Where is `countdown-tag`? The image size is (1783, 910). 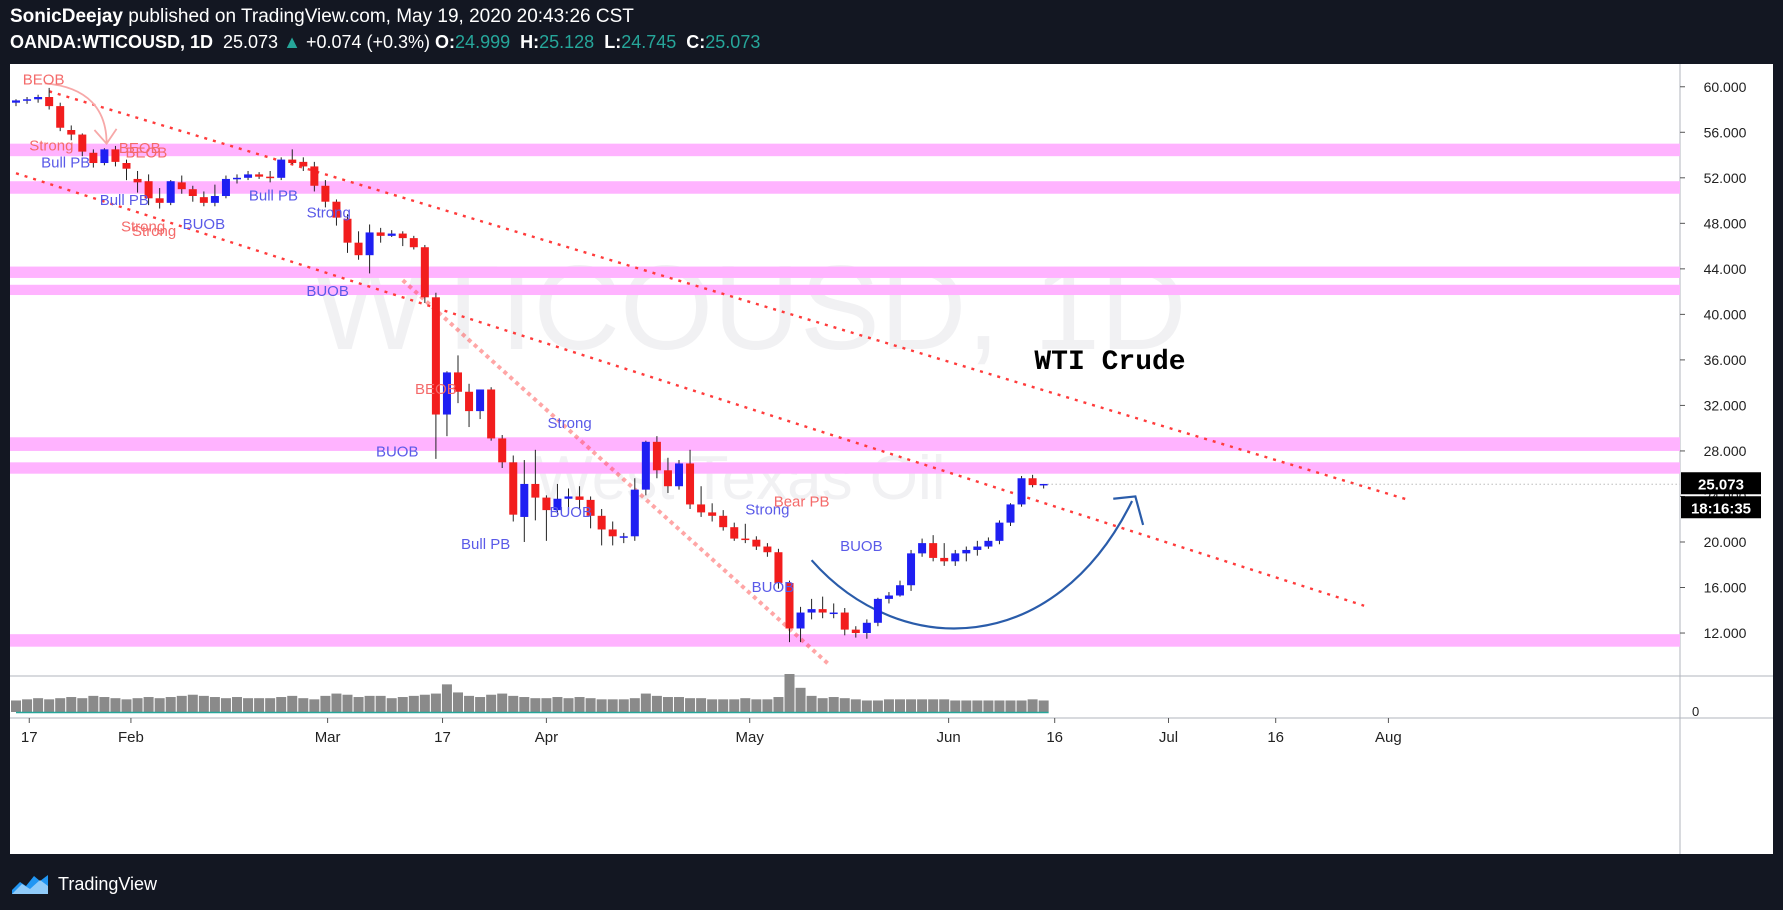 countdown-tag is located at coordinates (1721, 507).